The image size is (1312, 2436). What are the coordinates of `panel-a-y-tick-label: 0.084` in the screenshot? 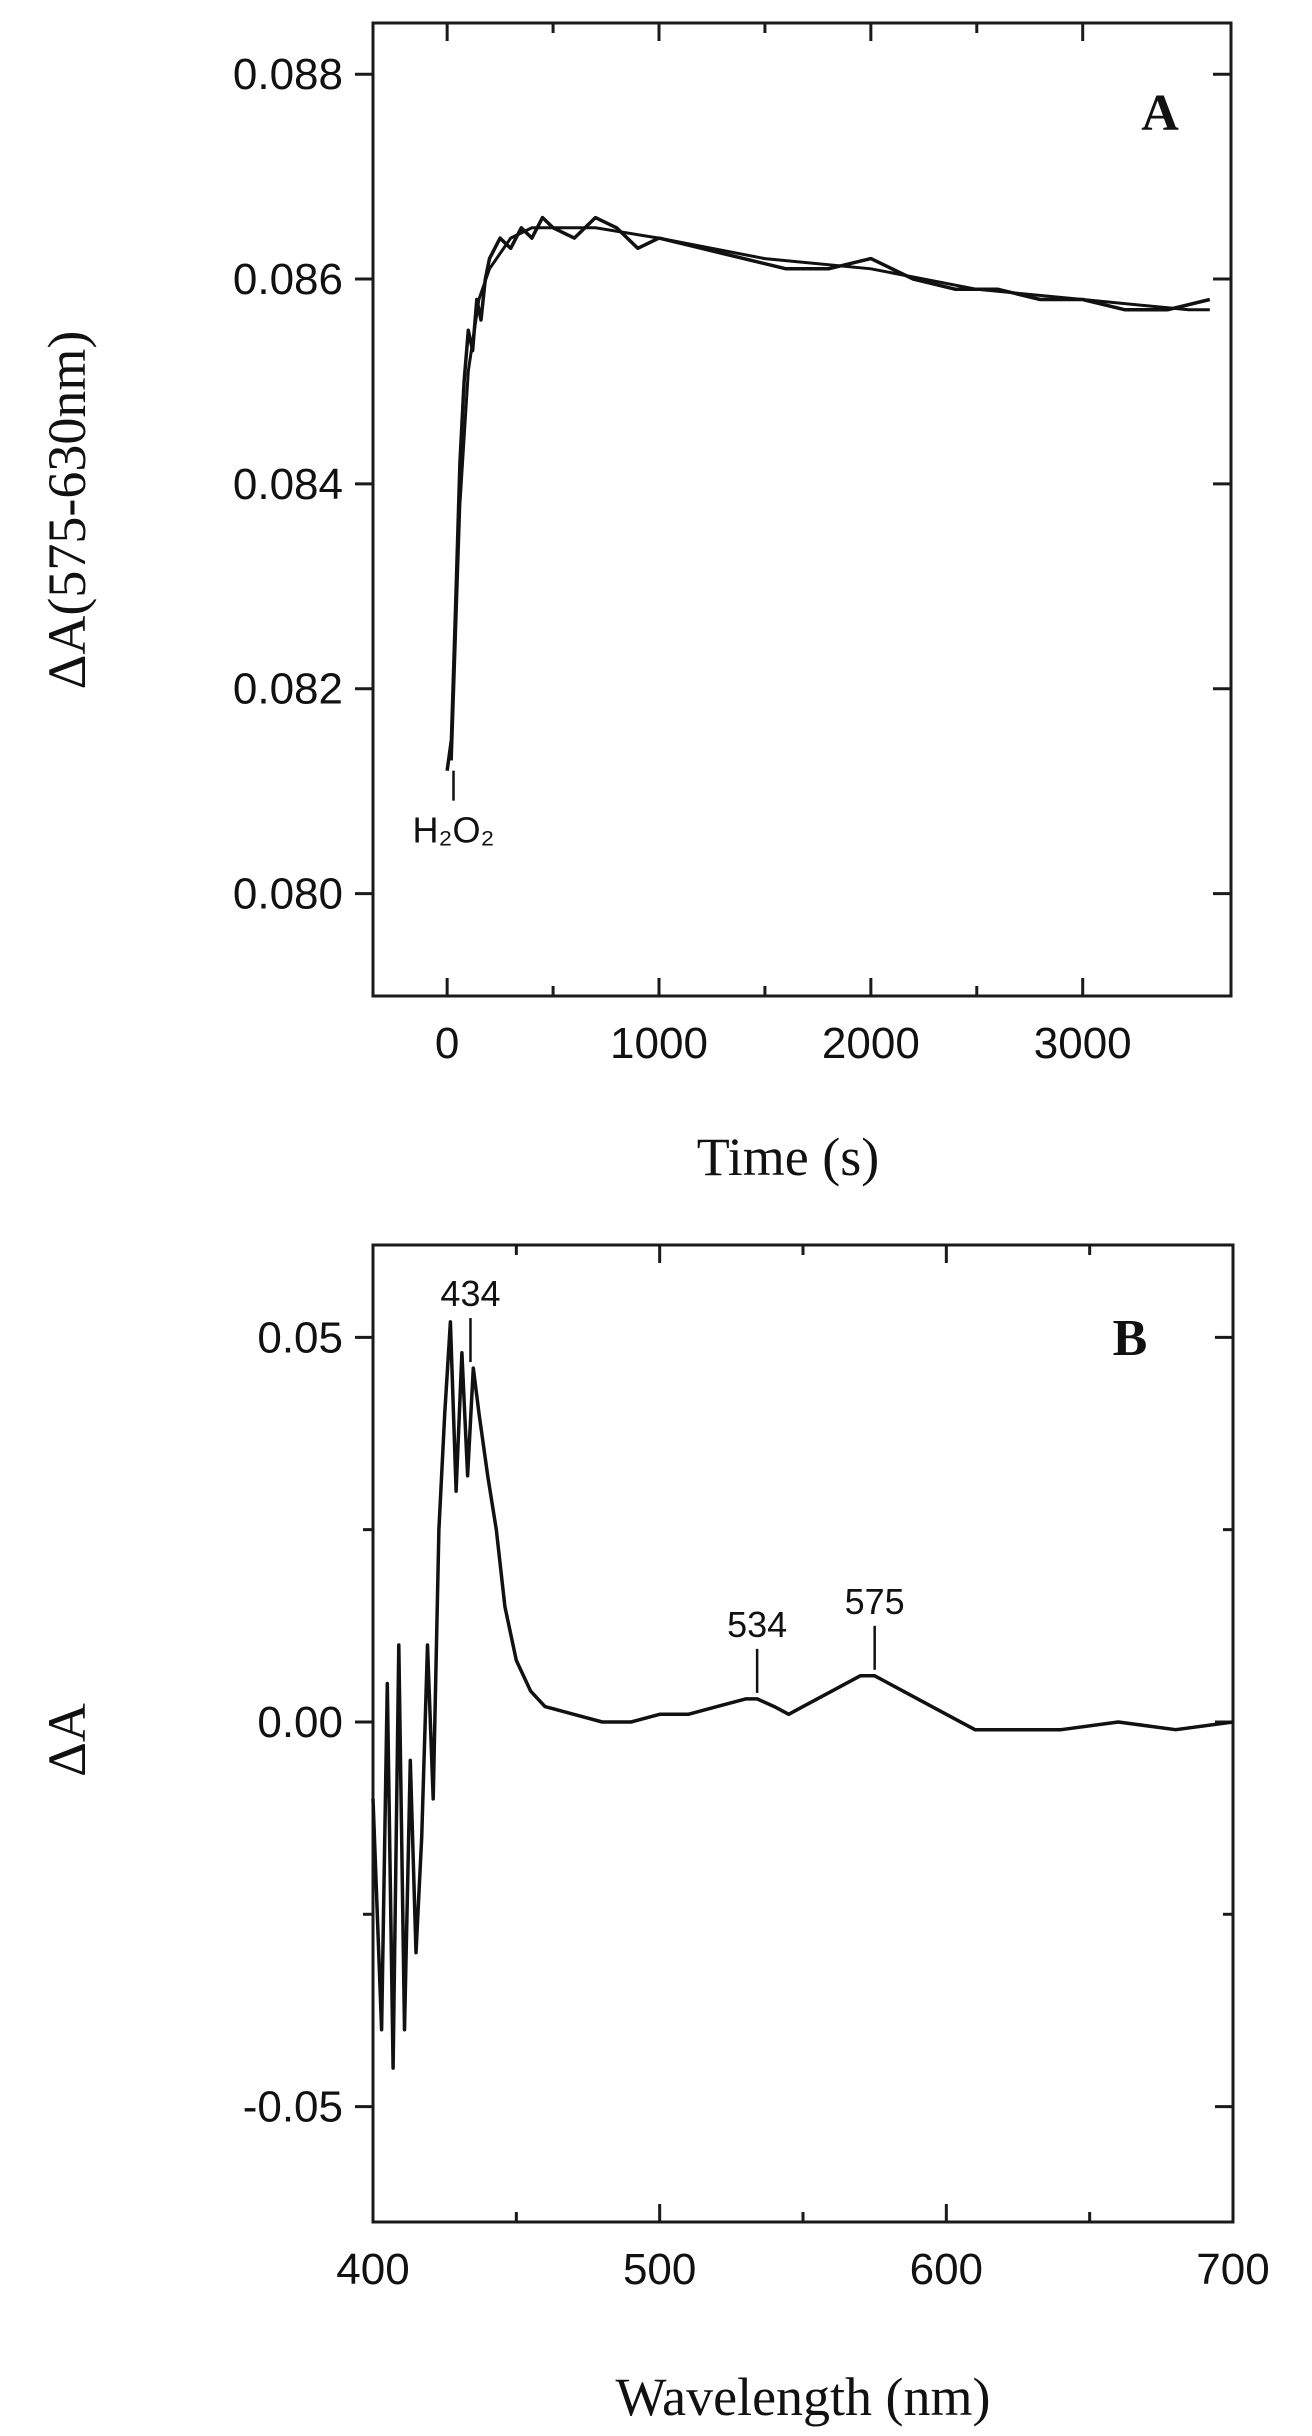 It's located at (288, 484).